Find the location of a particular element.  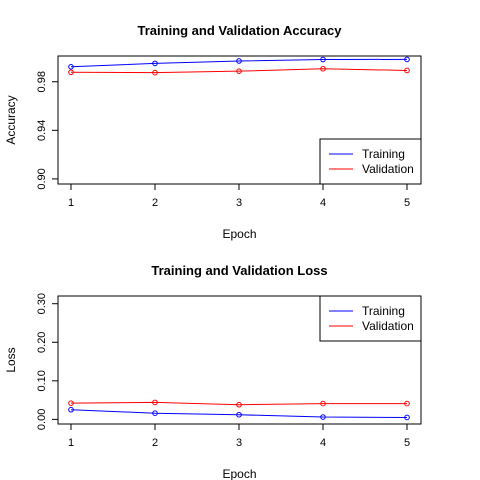

y-tick-label: 0.90 is located at coordinates (42, 178).